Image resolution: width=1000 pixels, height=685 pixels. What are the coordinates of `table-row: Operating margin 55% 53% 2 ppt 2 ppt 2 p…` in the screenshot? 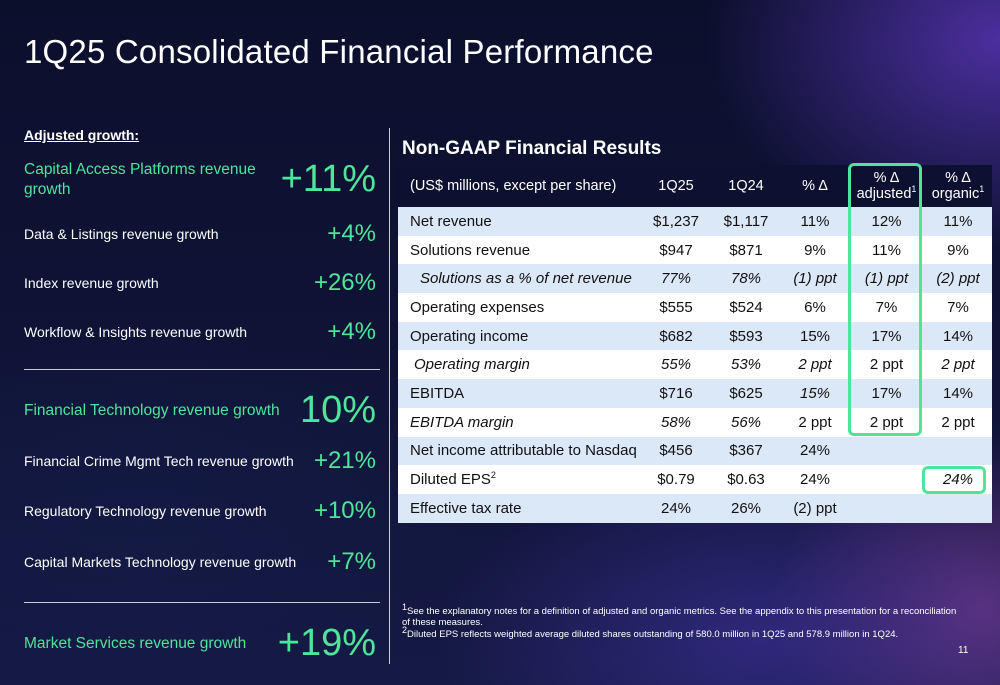 It's located at (695, 365).